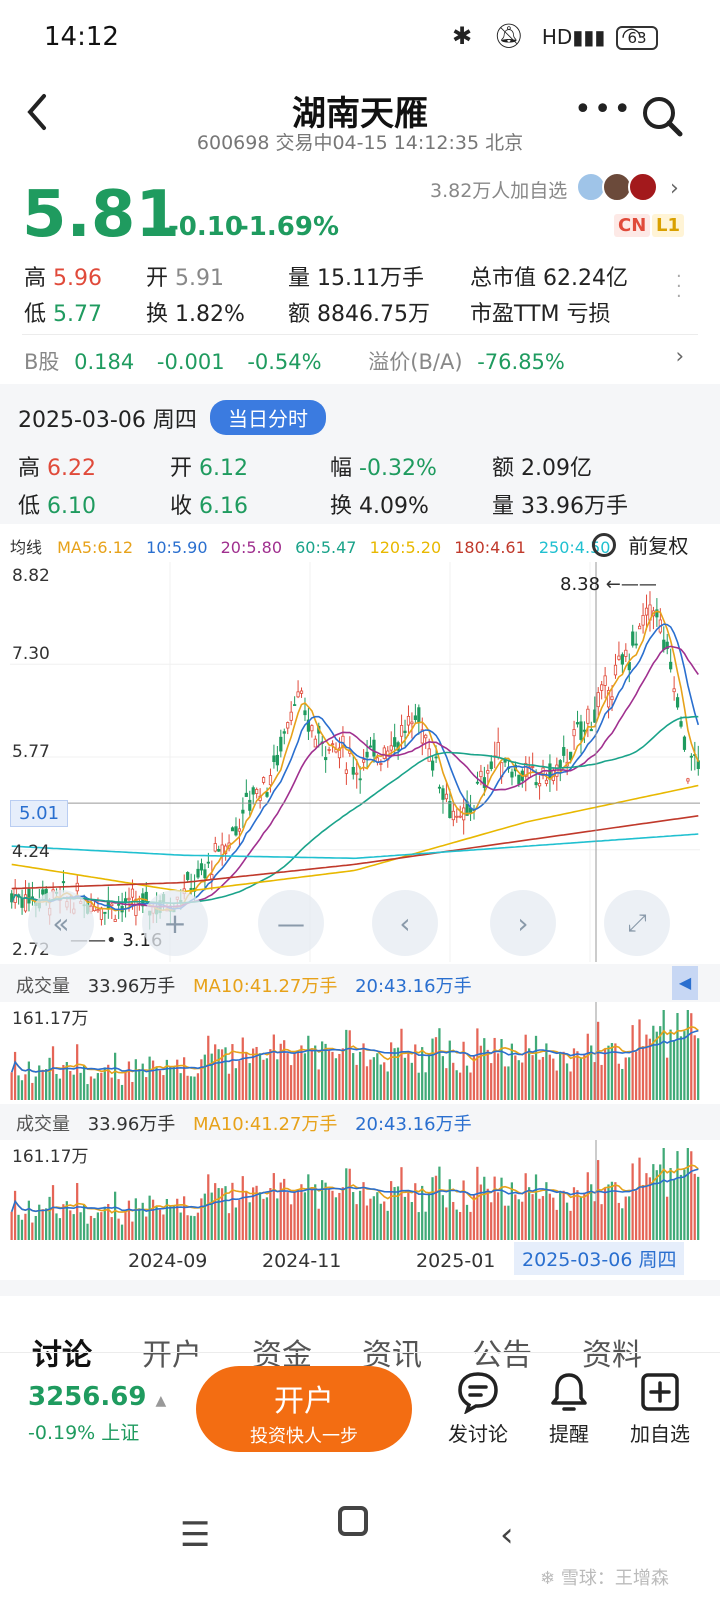  I want to click on panel-collapse-button: ◀, so click(685, 983).